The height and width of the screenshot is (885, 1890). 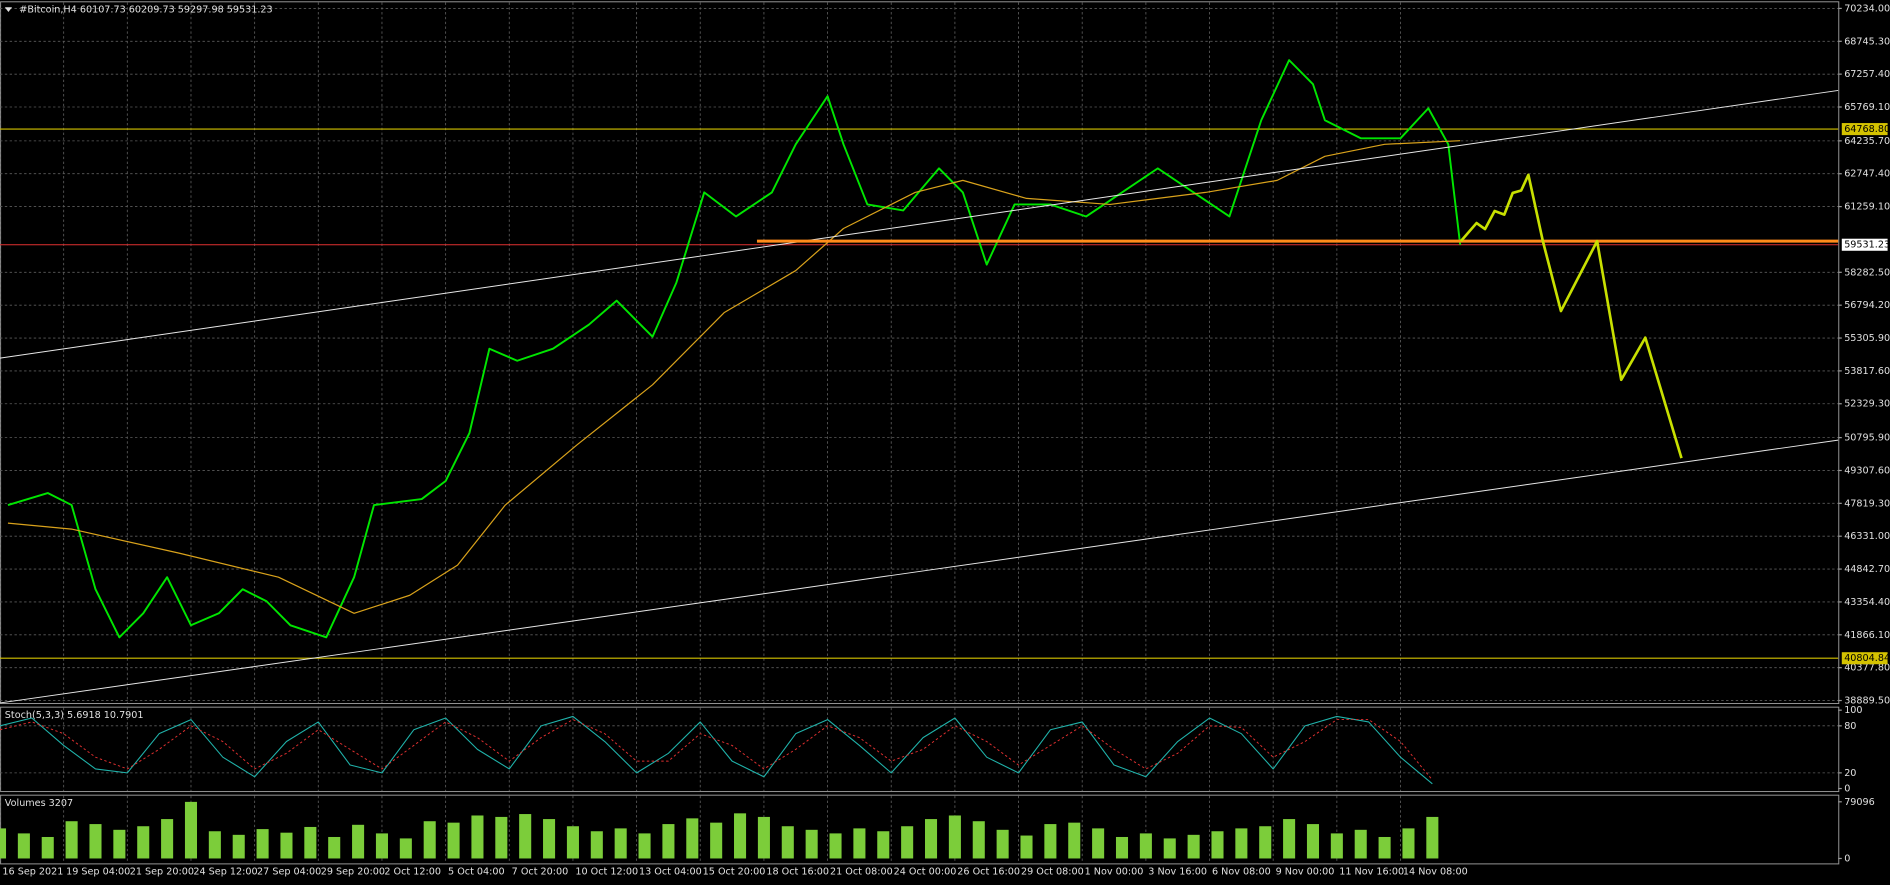 What do you see at coordinates (1867, 338) in the screenshot?
I see `y-tick-label: 55305.90` at bounding box center [1867, 338].